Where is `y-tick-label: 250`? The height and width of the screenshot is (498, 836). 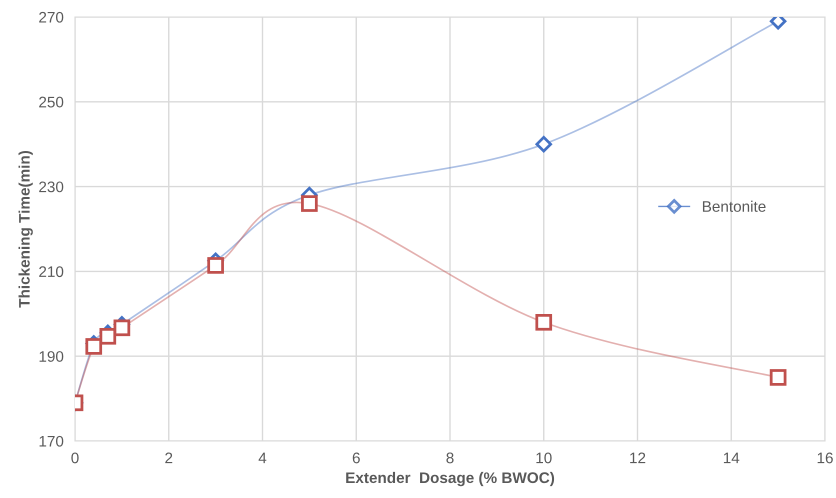
y-tick-label: 250 is located at coordinates (51, 102).